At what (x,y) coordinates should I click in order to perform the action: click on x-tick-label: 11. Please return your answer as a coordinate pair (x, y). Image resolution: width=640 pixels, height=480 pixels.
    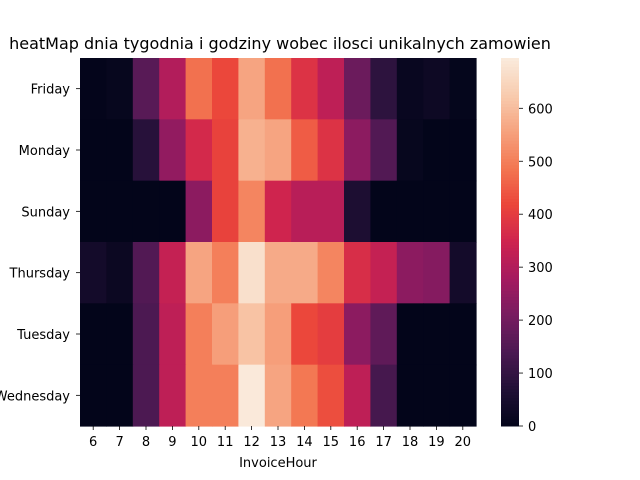
    Looking at the image, I should click on (225, 442).